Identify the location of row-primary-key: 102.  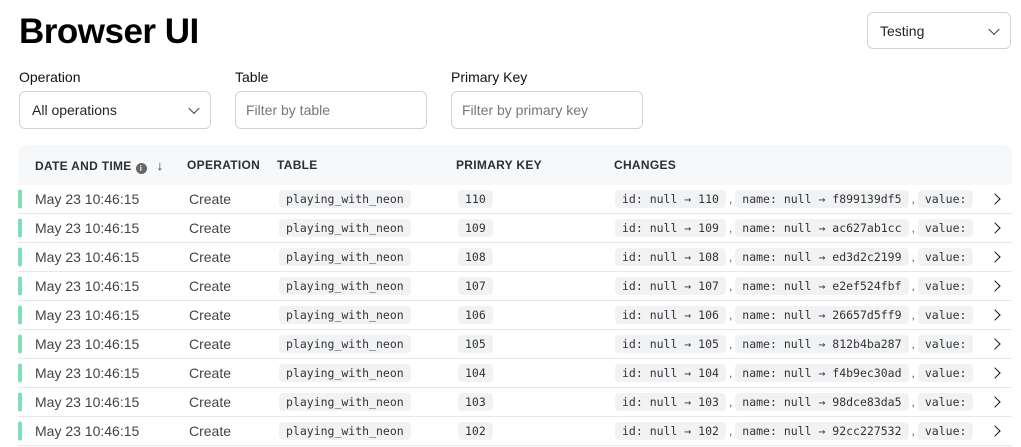
(475, 431).